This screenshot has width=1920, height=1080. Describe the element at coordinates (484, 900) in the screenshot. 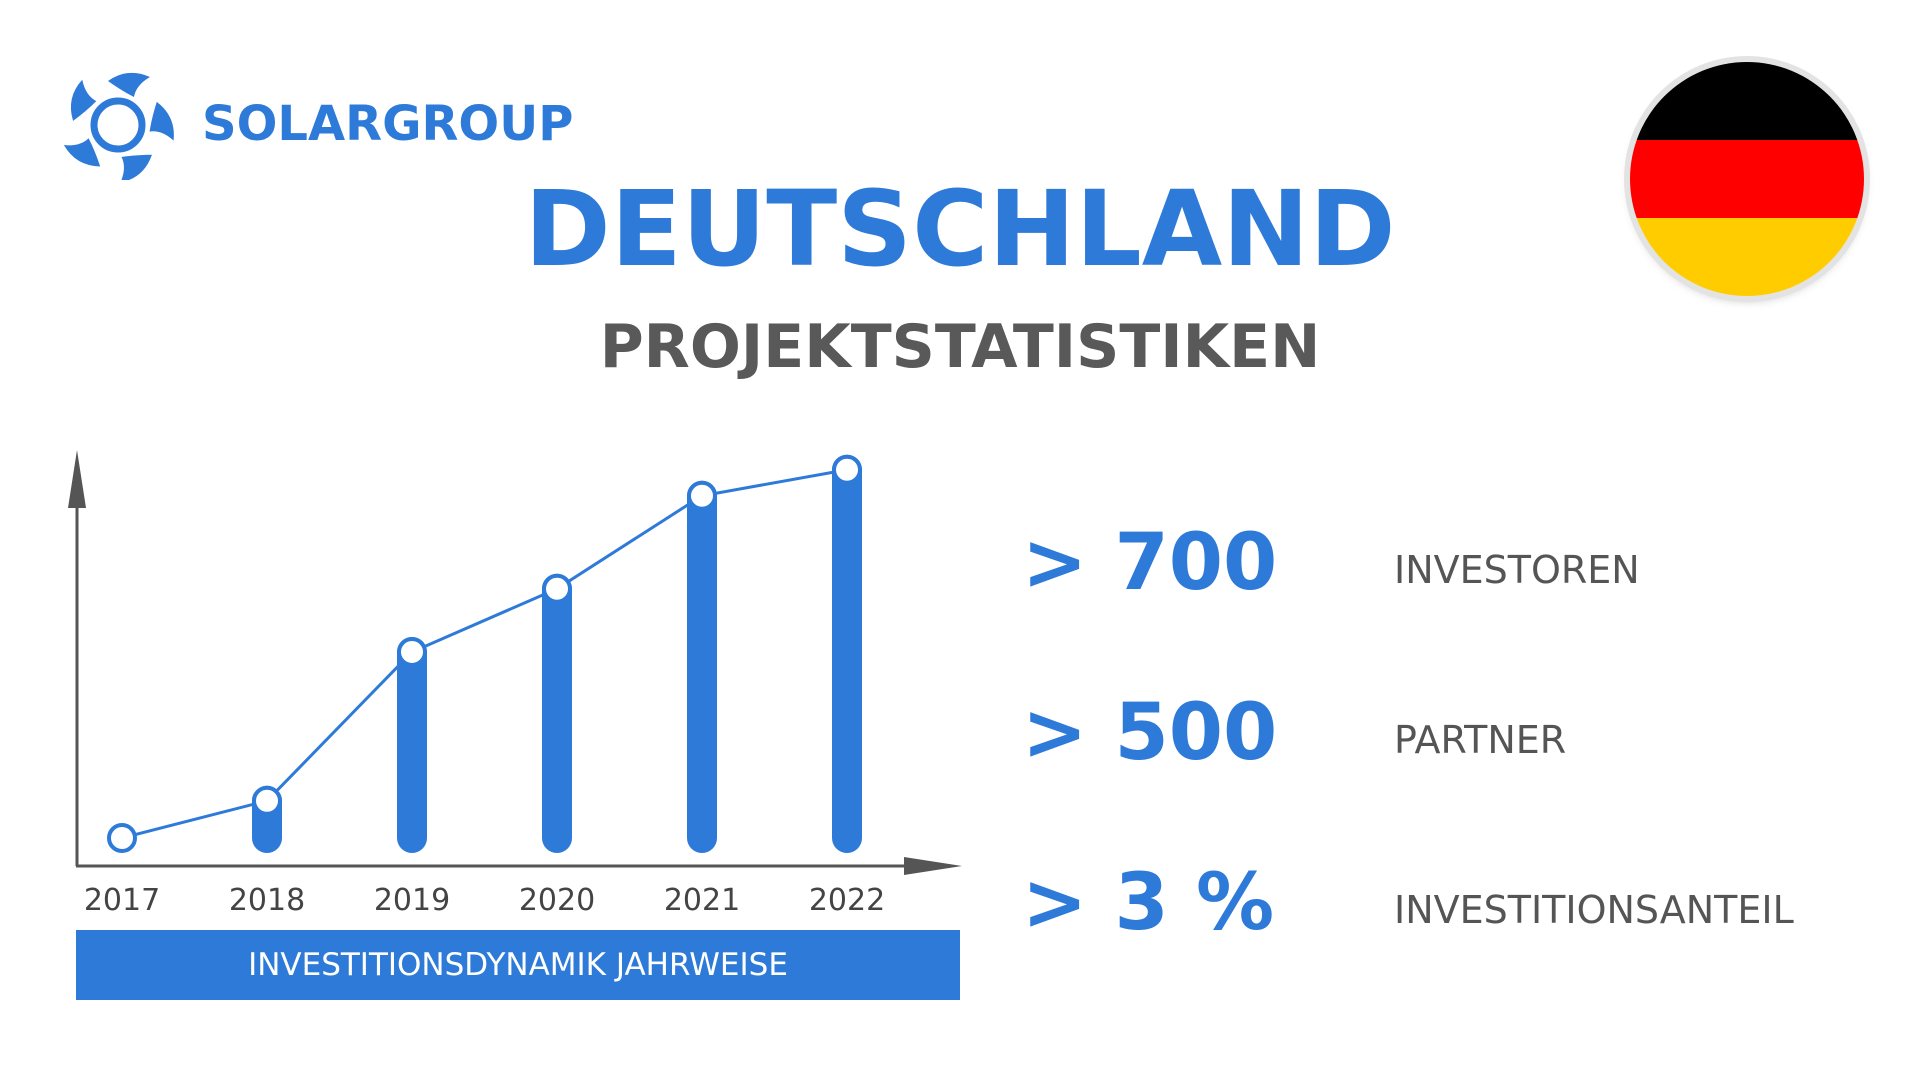

I see `chart-tick-labels: 2017 2018 2019 2020 2021 2022` at that location.